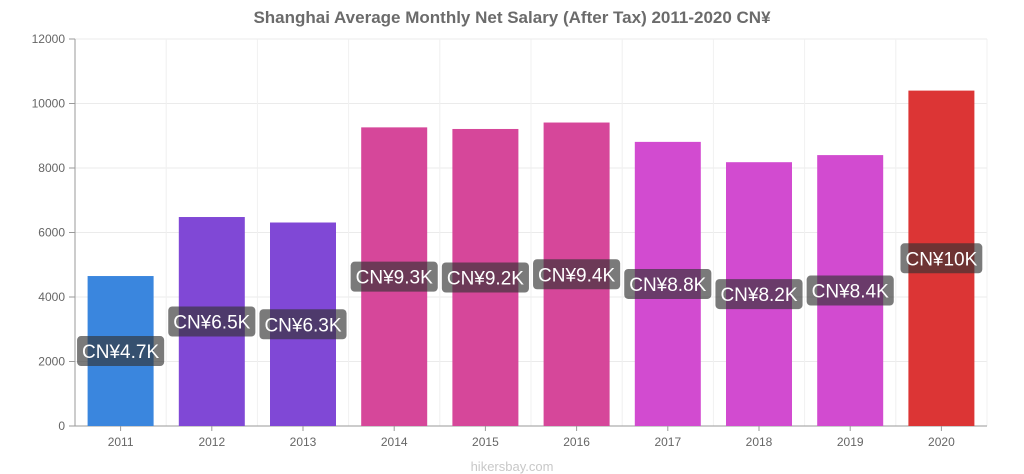 The height and width of the screenshot is (474, 1024). Describe the element at coordinates (759, 442) in the screenshot. I see `x-tick-label: 2018` at that location.